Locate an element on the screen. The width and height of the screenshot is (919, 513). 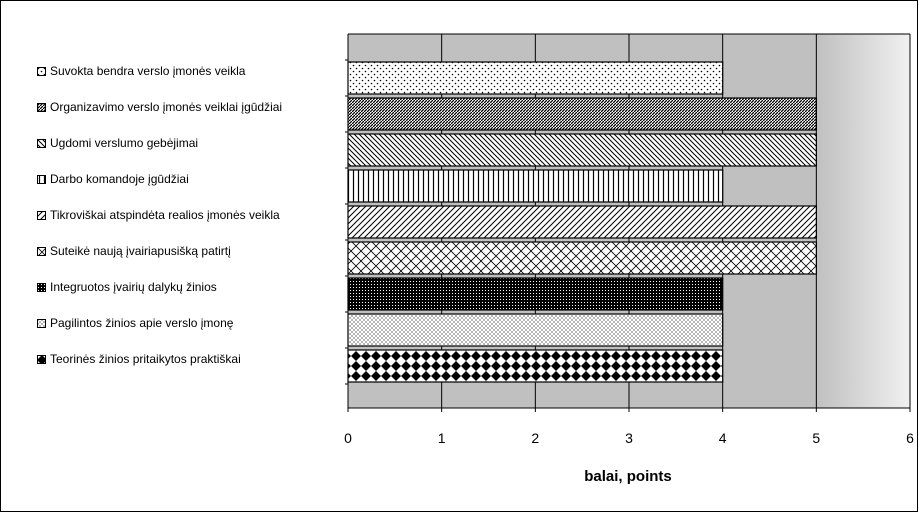
legend-item: Teorinės žinios pritaikytos praktiškai is located at coordinates (139, 359).